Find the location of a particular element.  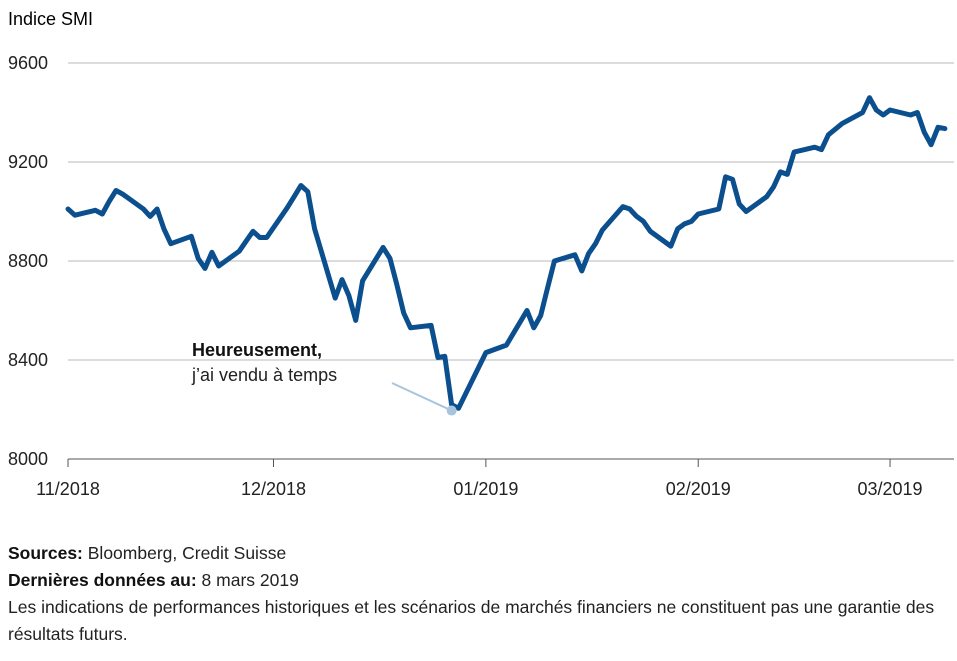

y-tick-label: 8800 is located at coordinates (28, 261).